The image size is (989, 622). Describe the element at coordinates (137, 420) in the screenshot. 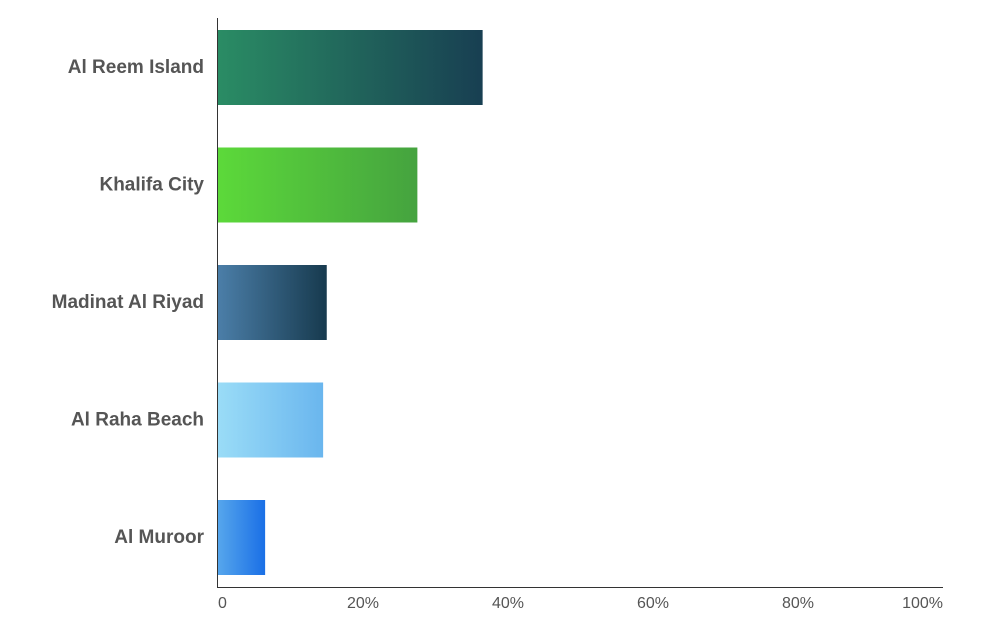

I see `category-label-al-raha-beach: Al Raha Beach` at that location.